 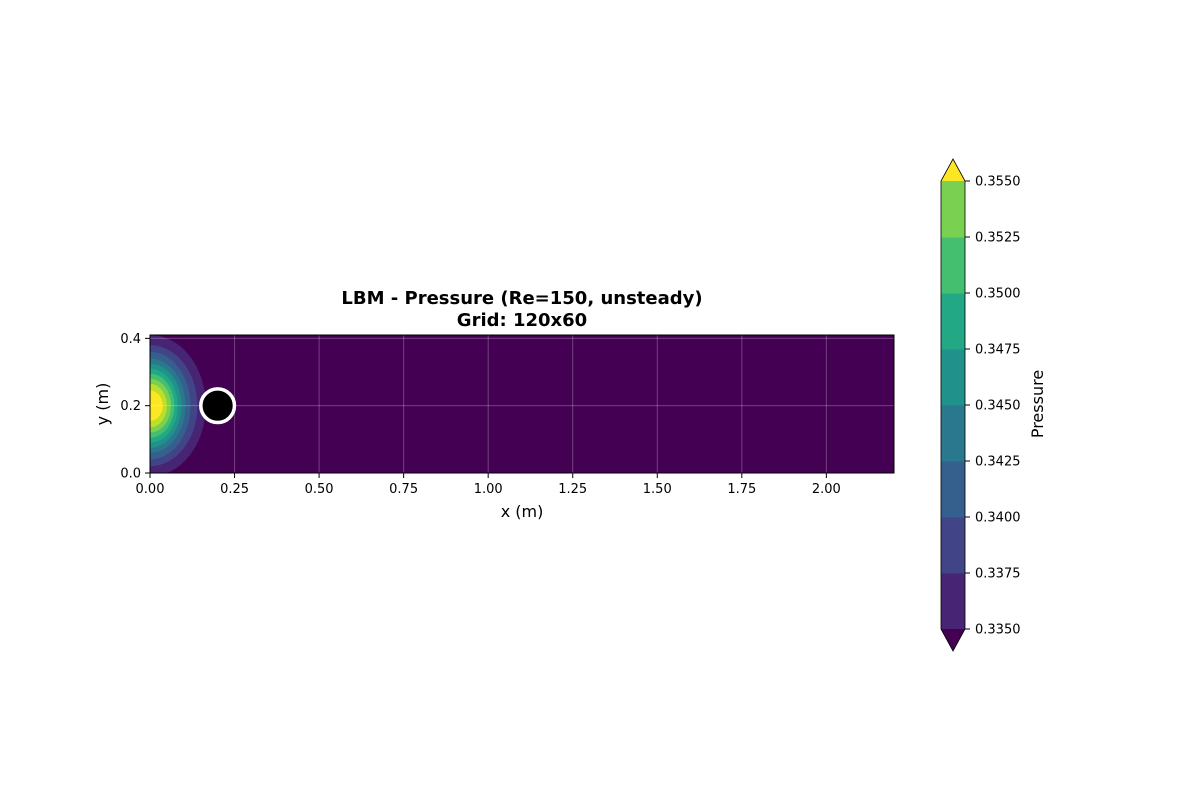 What do you see at coordinates (522, 511) in the screenshot?
I see `x-axis-label: x (m)` at bounding box center [522, 511].